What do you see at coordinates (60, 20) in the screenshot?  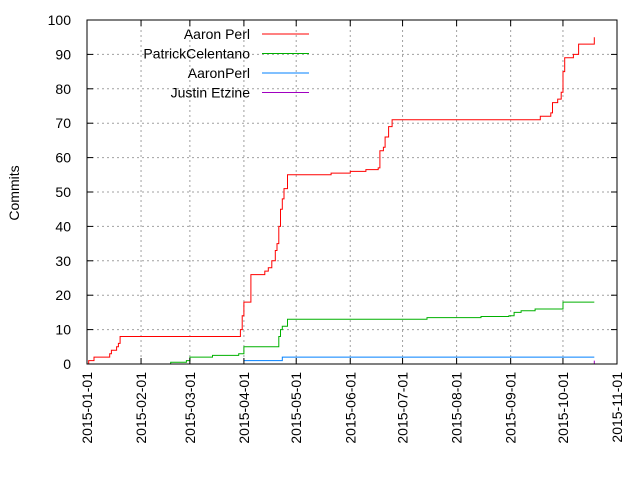 I see `y-tick-label: 100` at bounding box center [60, 20].